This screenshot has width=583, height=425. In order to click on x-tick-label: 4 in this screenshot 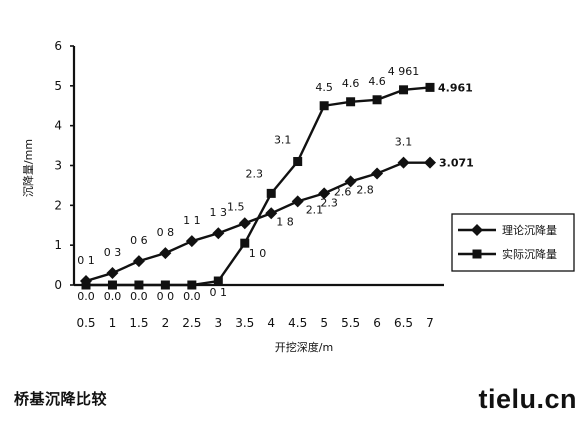, I will do `click(271, 323)`.